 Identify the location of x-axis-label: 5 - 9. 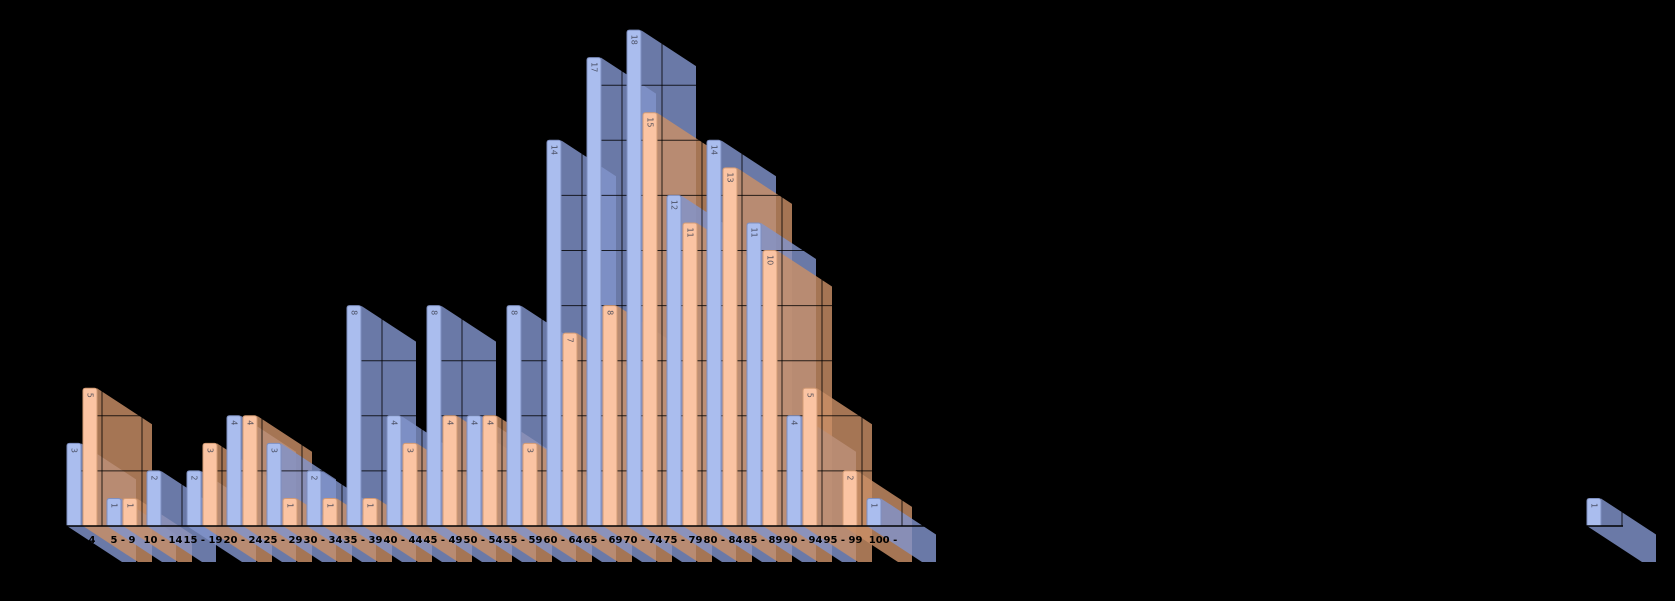
(122, 540).